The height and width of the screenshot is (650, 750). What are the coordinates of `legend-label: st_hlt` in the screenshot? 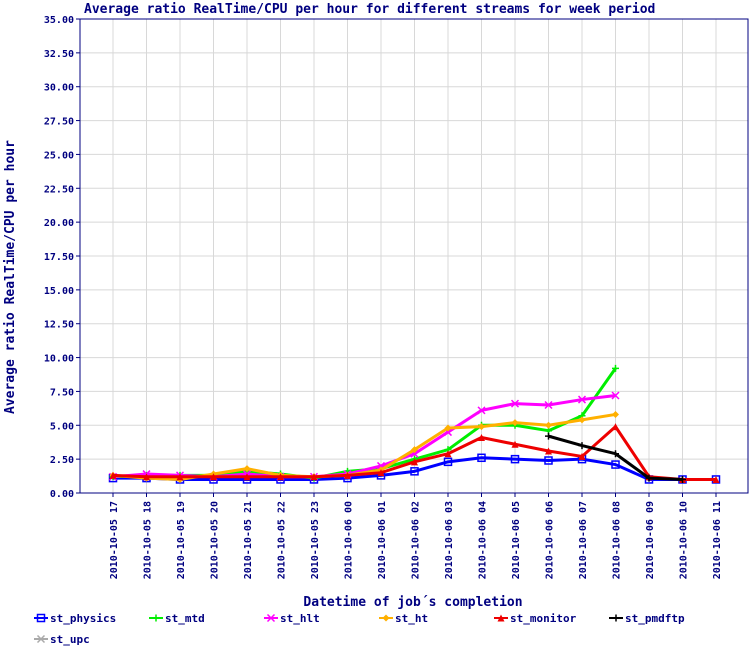 It's located at (300, 618).